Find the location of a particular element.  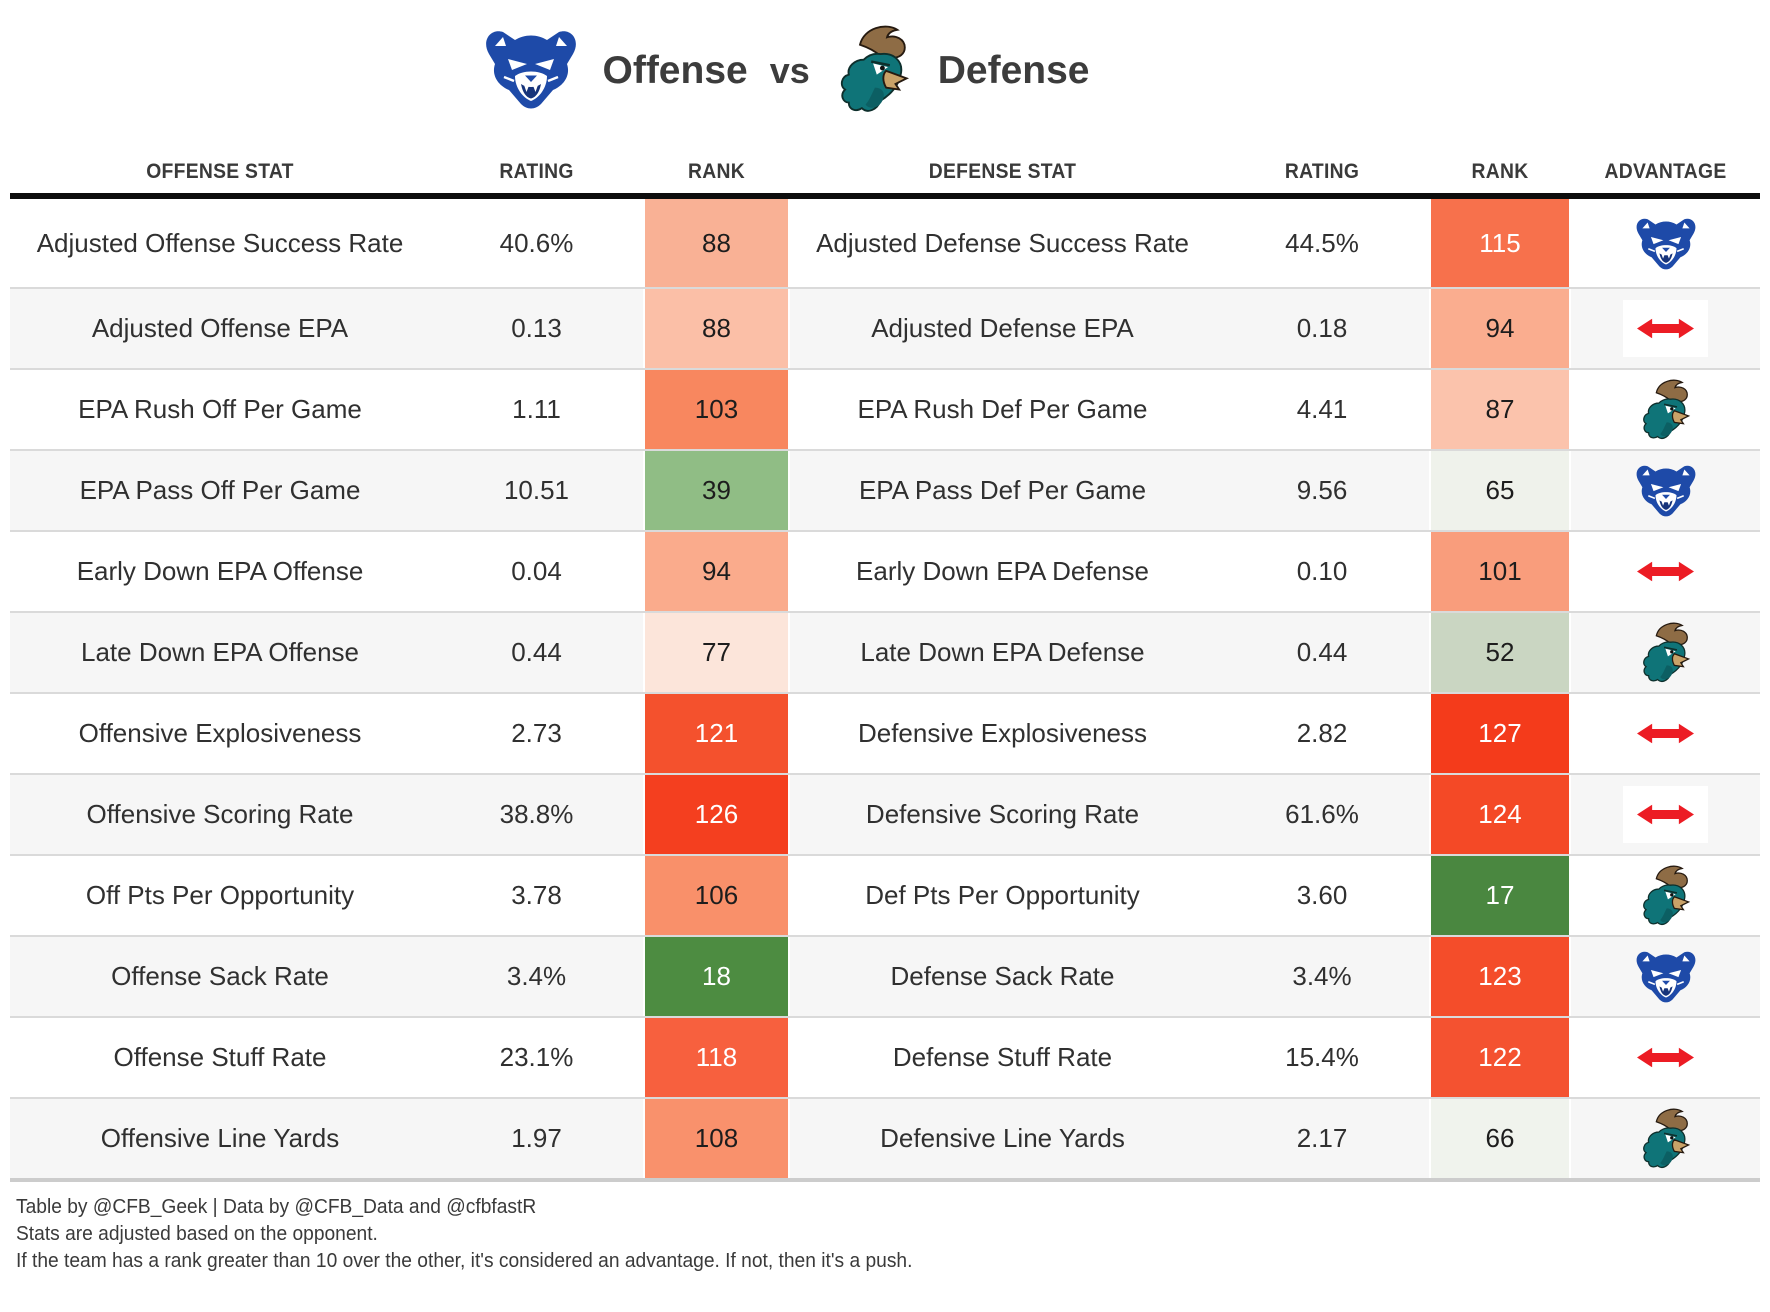

defense-stat-label: Def Pts Per Opportunity is located at coordinates (1002, 895).